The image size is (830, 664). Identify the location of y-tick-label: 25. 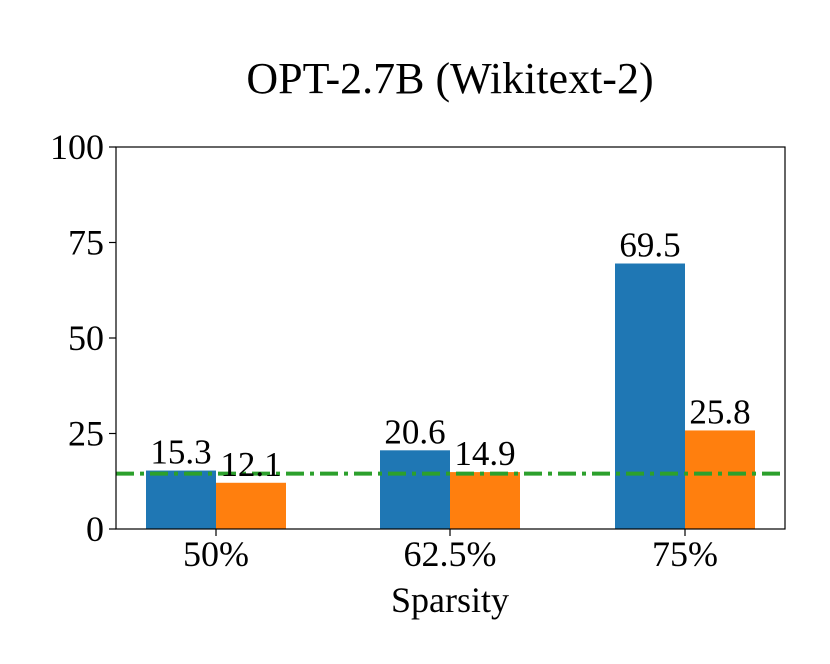
(86, 434).